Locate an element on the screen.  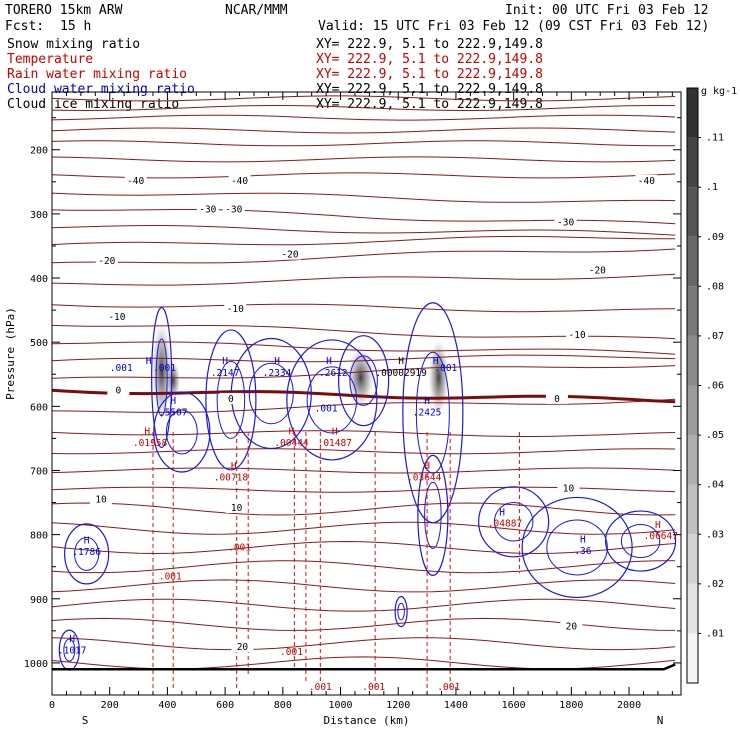
temperature-label: 20 is located at coordinates (243, 647).